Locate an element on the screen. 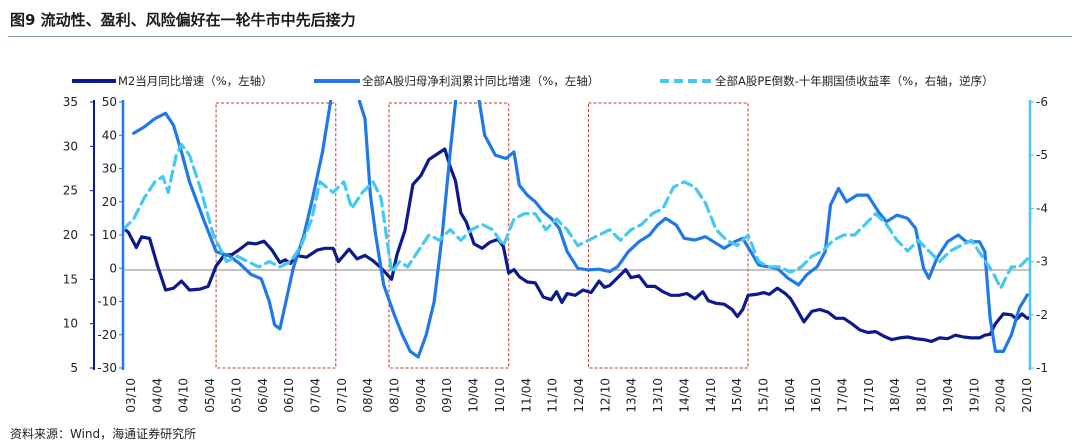 Image resolution: width=1080 pixels, height=445 pixels. right-tick-label: -6 is located at coordinates (1042, 102).